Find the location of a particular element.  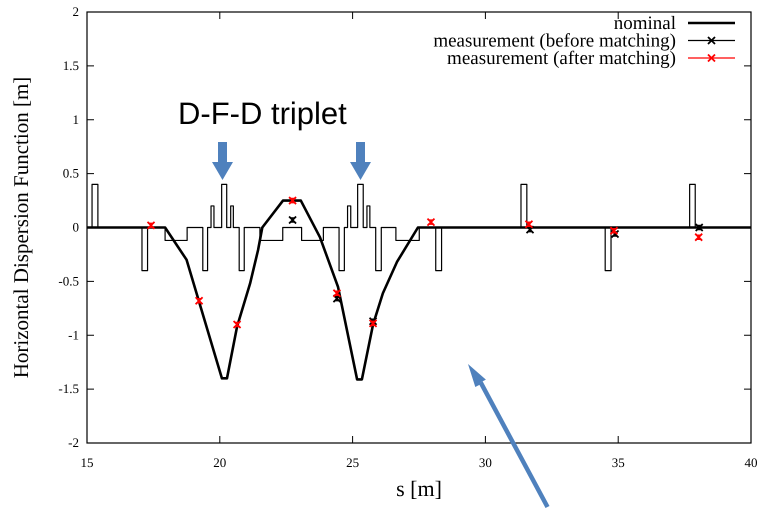

y-tick-label: 2 is located at coordinates (75, 11).